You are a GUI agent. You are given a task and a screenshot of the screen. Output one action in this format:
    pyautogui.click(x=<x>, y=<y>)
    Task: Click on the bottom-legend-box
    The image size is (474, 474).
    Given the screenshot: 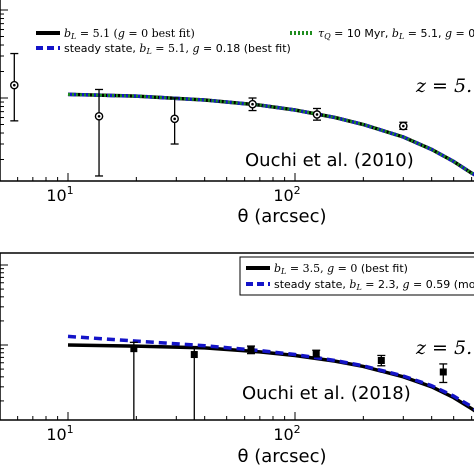 What is the action you would take?
    pyautogui.click(x=356, y=276)
    